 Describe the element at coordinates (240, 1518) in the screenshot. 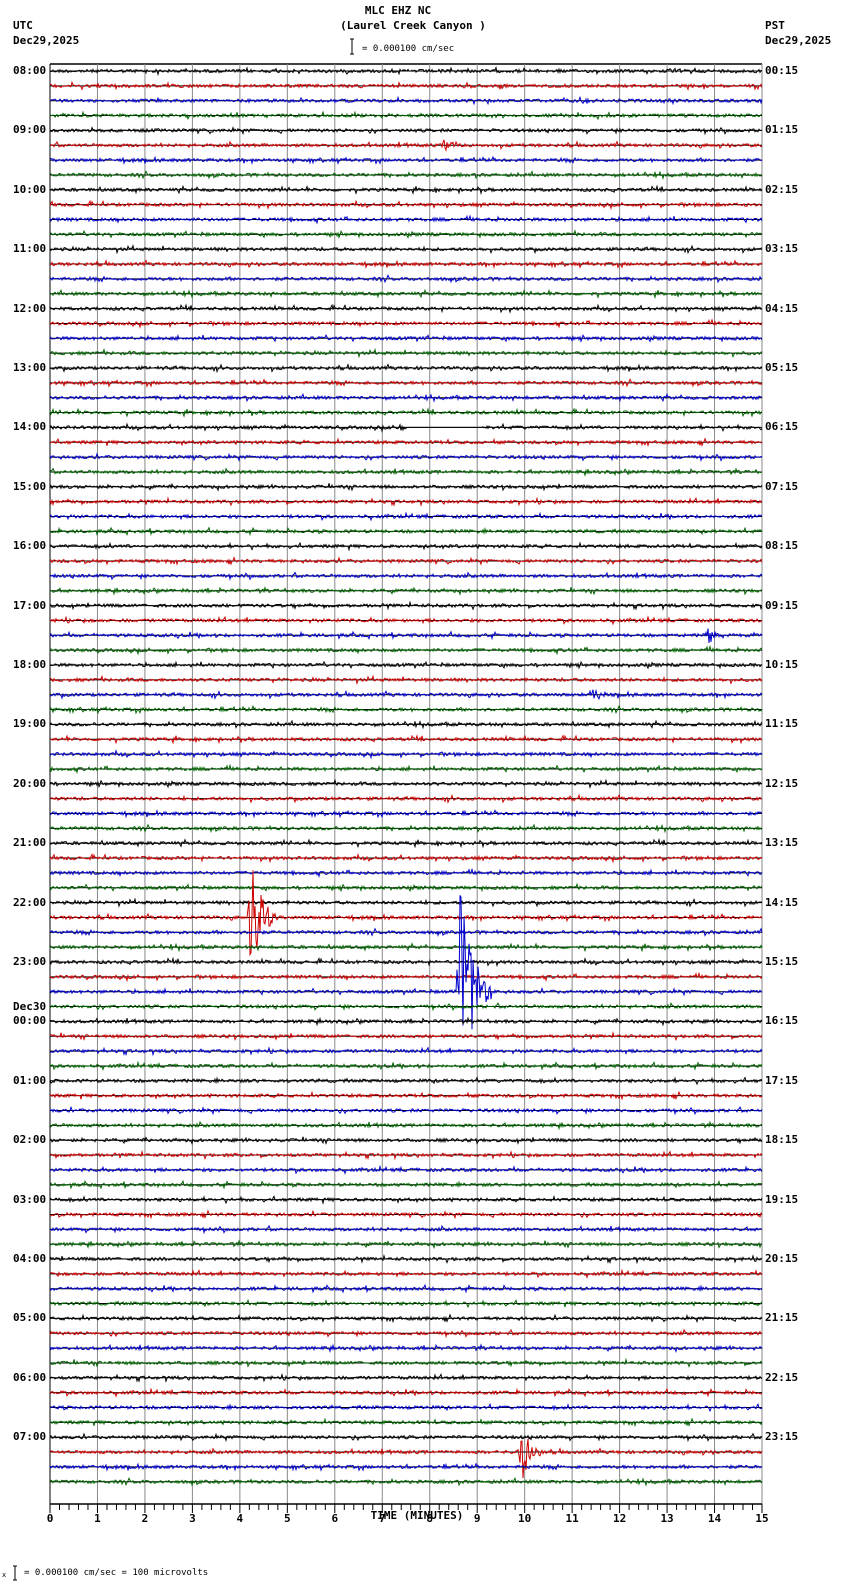

I see `x-tick-label: 4` at that location.